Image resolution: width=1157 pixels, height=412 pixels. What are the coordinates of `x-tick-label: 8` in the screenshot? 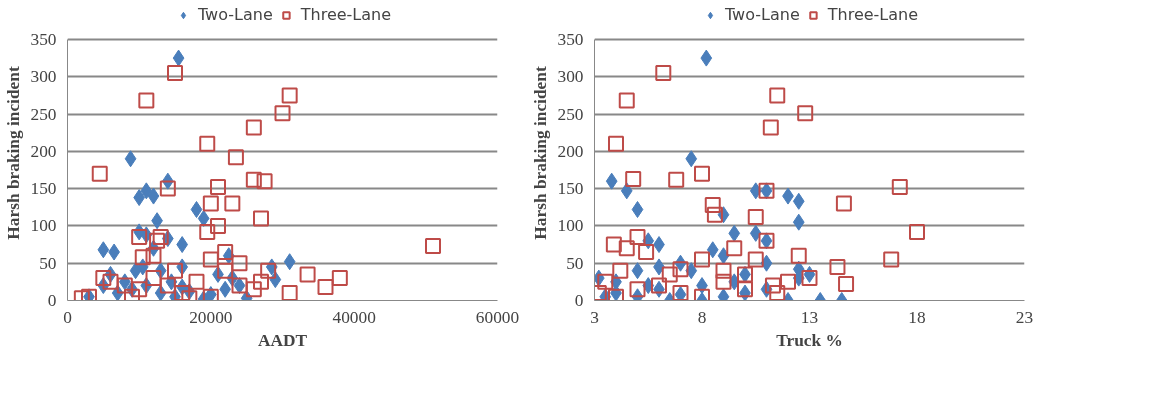 It's located at (702, 317).